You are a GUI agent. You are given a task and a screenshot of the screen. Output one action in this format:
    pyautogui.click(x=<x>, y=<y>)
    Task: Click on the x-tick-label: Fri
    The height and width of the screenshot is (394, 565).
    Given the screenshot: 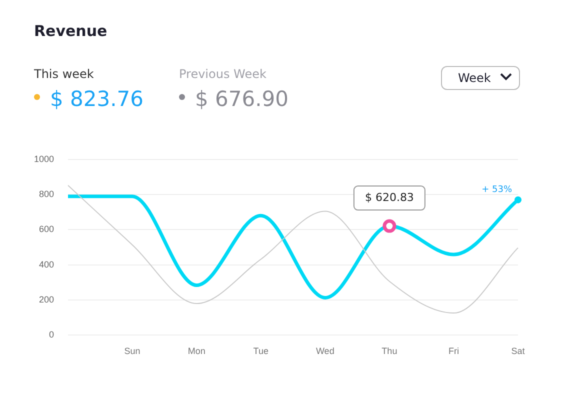 What is the action you would take?
    pyautogui.click(x=453, y=351)
    